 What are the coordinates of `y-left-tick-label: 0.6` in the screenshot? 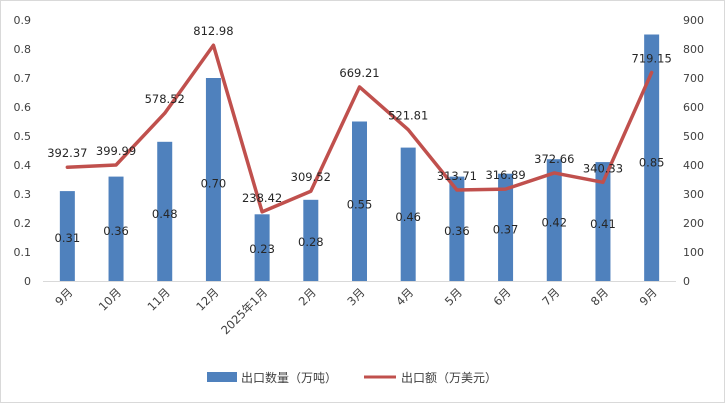 It's located at (23, 107).